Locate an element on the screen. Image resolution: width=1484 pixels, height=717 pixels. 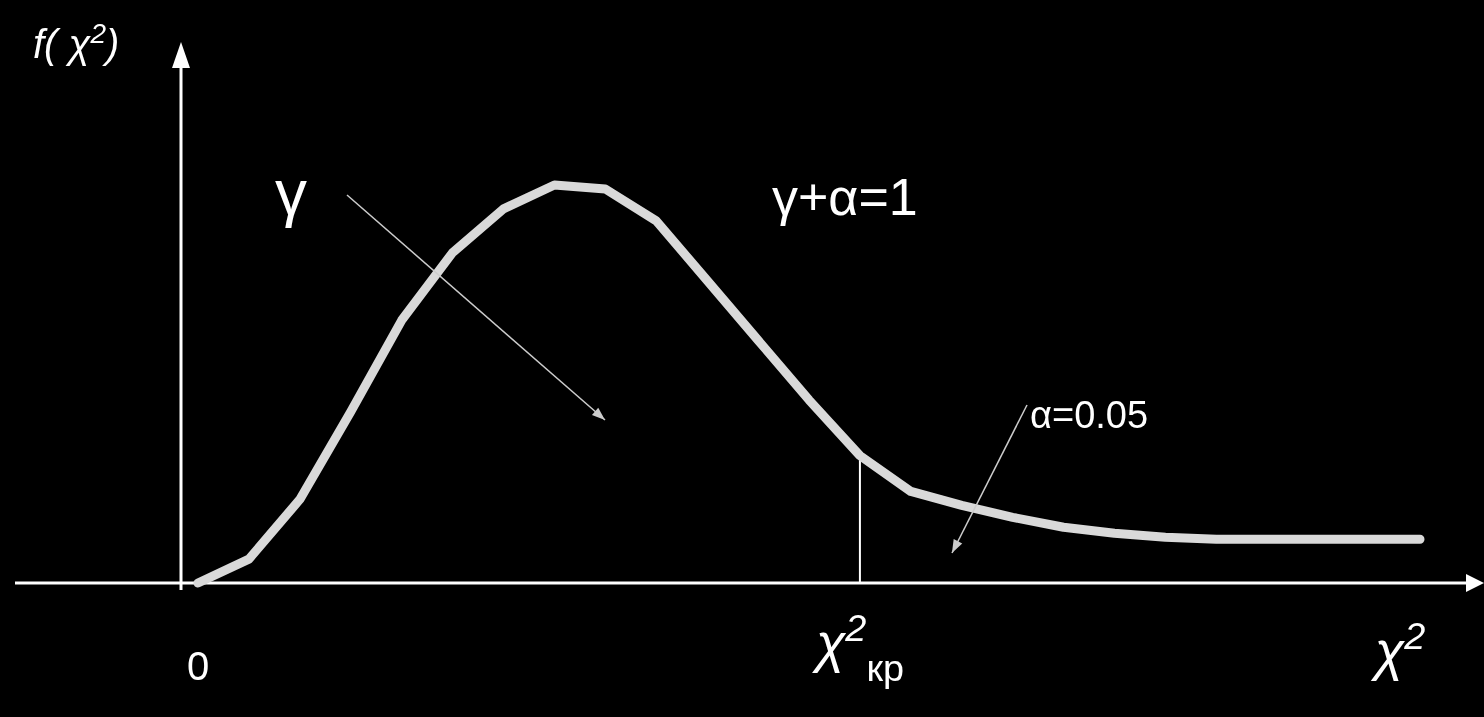
annotation: γ+α=1 is located at coordinates (845, 197).